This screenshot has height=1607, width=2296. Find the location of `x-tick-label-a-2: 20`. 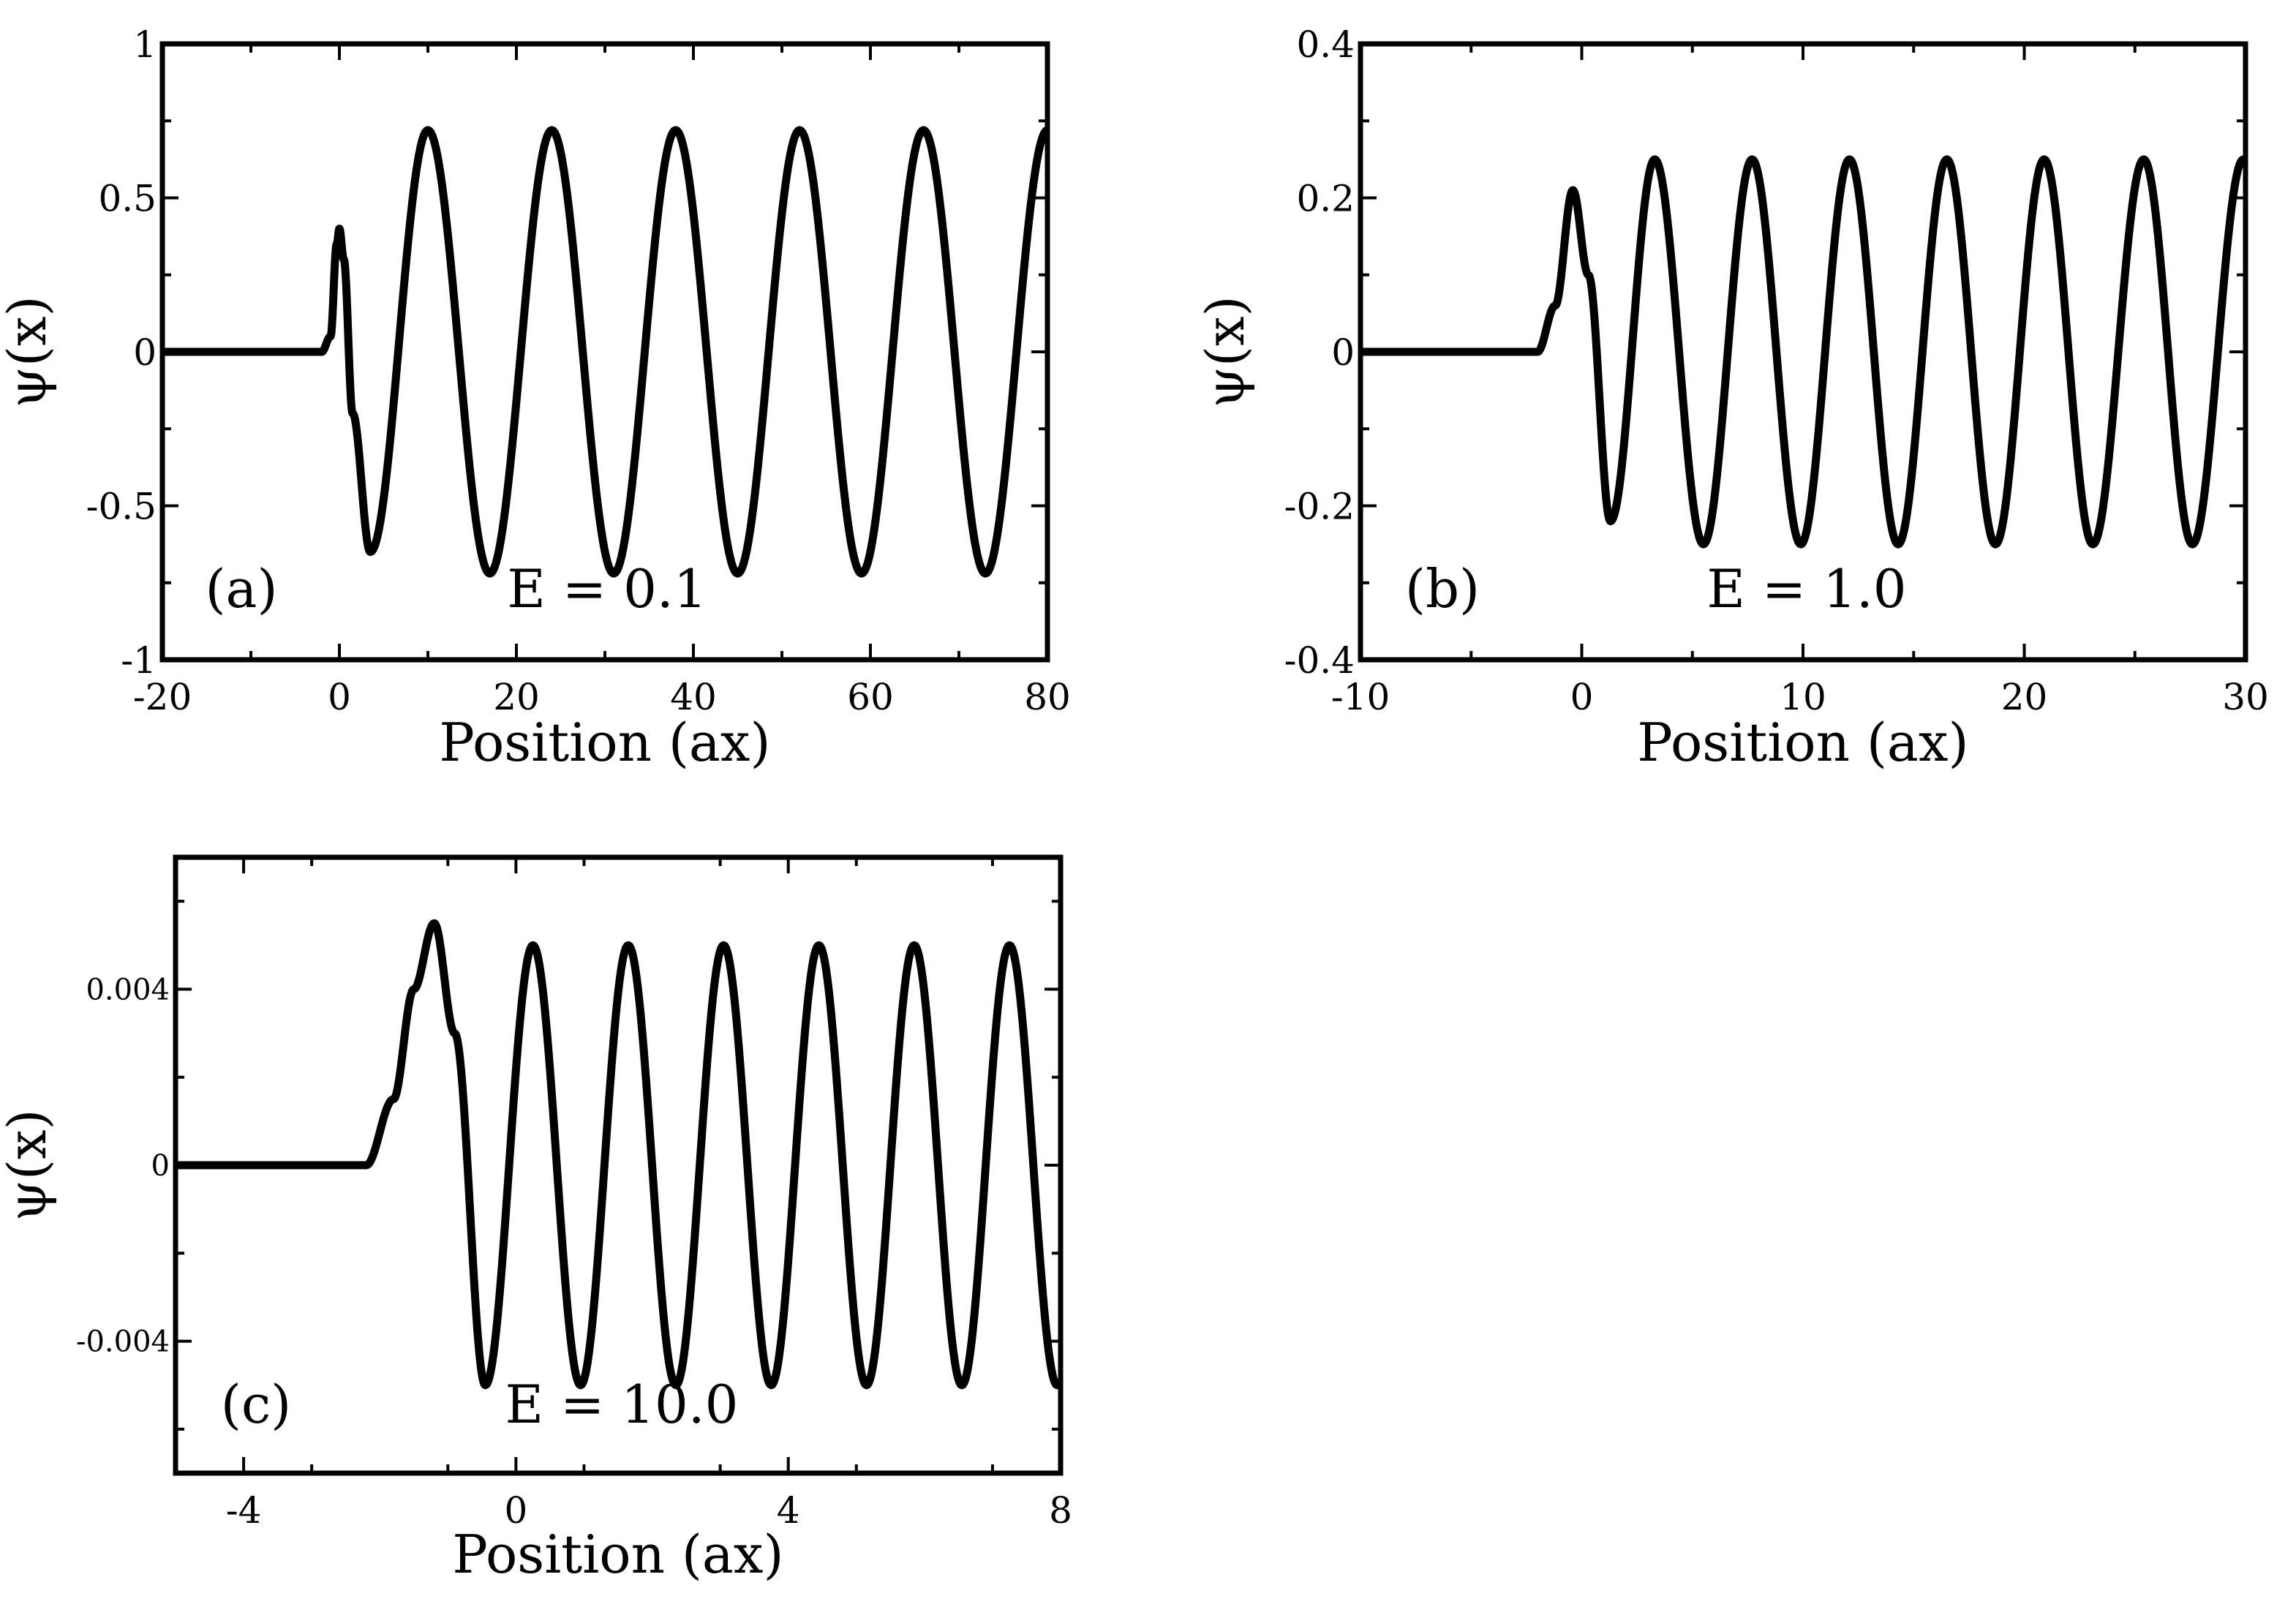

x-tick-label-a-2: 20 is located at coordinates (516, 697).